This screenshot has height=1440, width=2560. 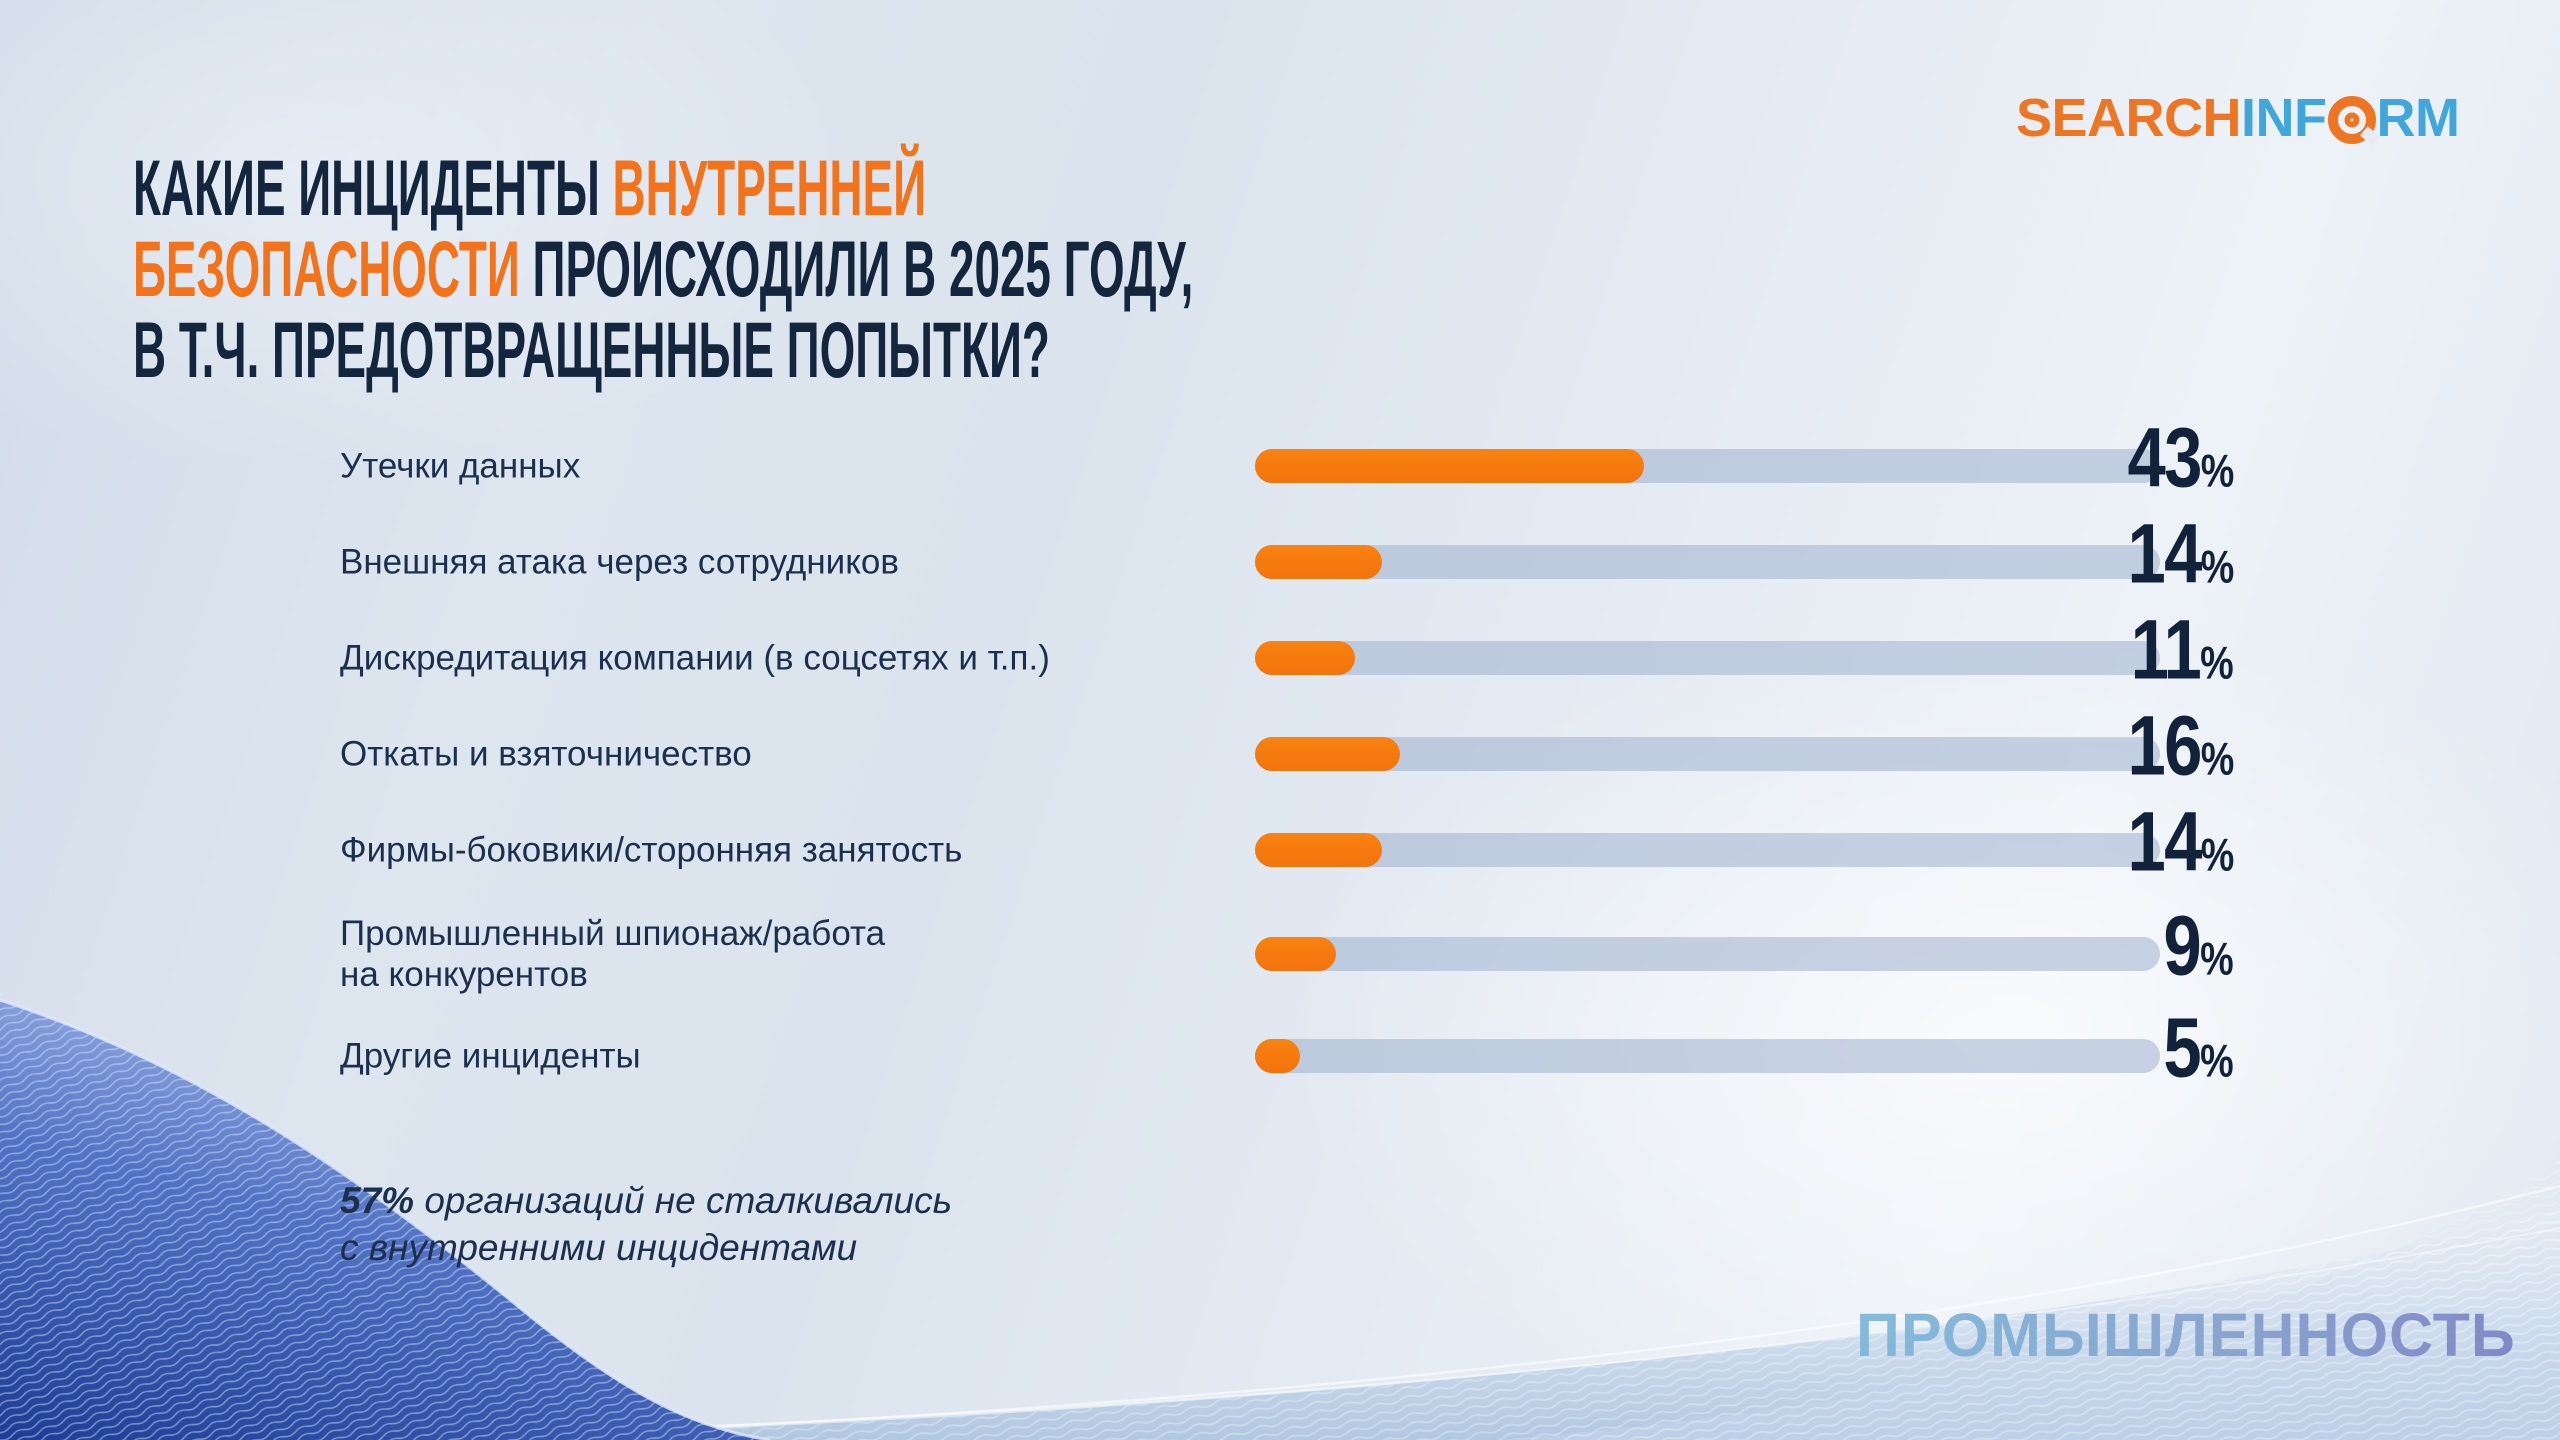 What do you see at coordinates (546, 754) in the screenshot?
I see `bar-label: Откаты и взяточничество` at bounding box center [546, 754].